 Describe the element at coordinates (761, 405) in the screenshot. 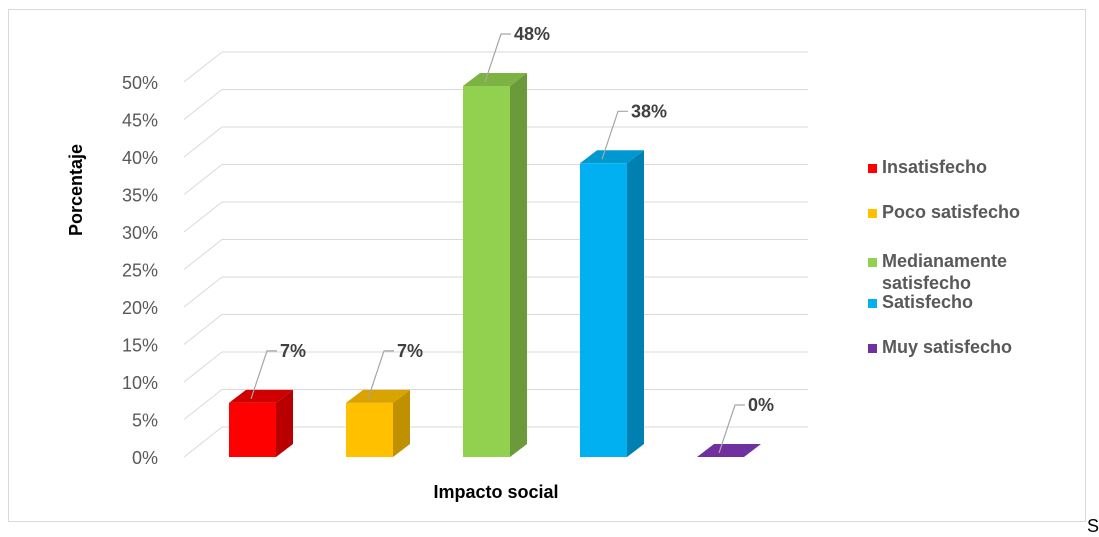

I see `data-label: 0%` at that location.